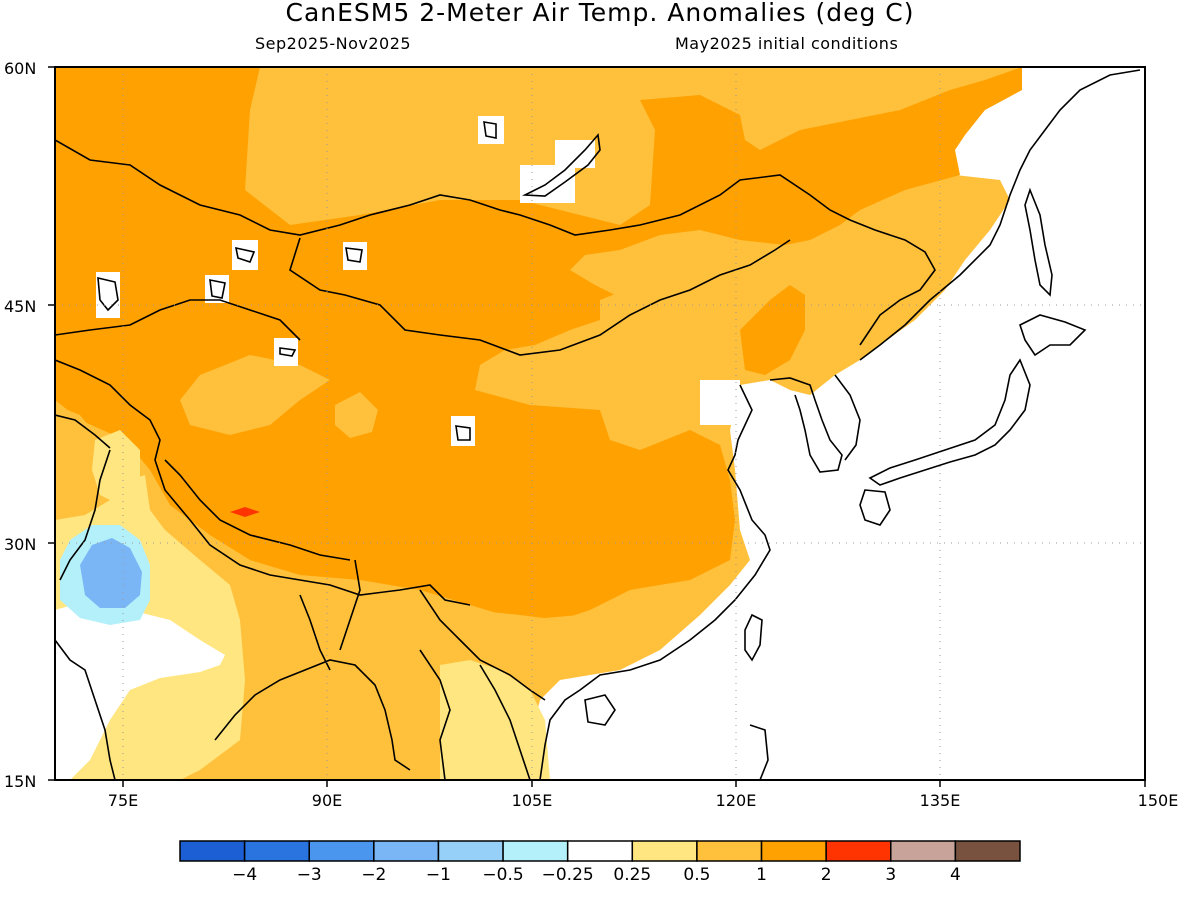 This screenshot has height=900, width=1200. Describe the element at coordinates (1038, 242) in the screenshot. I see `coastline-sakhalin` at that location.